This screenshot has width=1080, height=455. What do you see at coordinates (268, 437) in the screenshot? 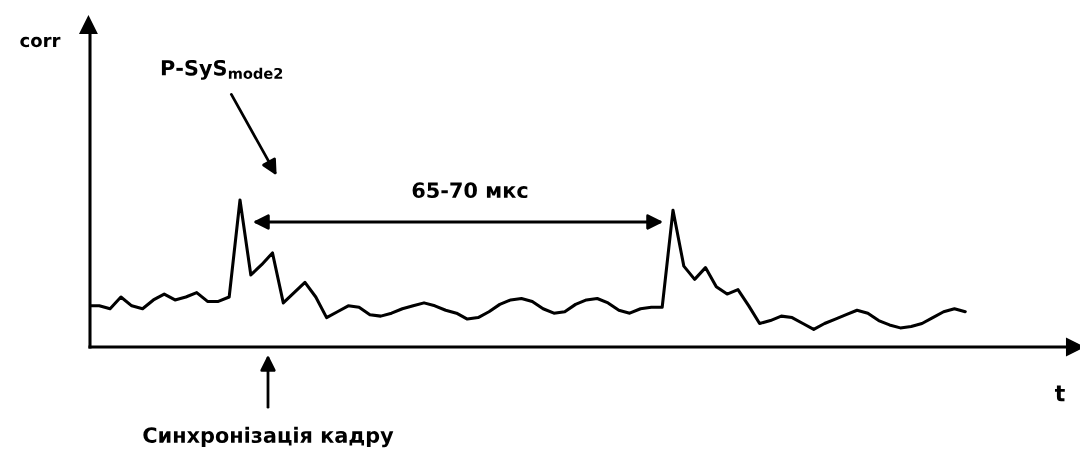
I see `text: Синхронізація кадру` at bounding box center [268, 437].